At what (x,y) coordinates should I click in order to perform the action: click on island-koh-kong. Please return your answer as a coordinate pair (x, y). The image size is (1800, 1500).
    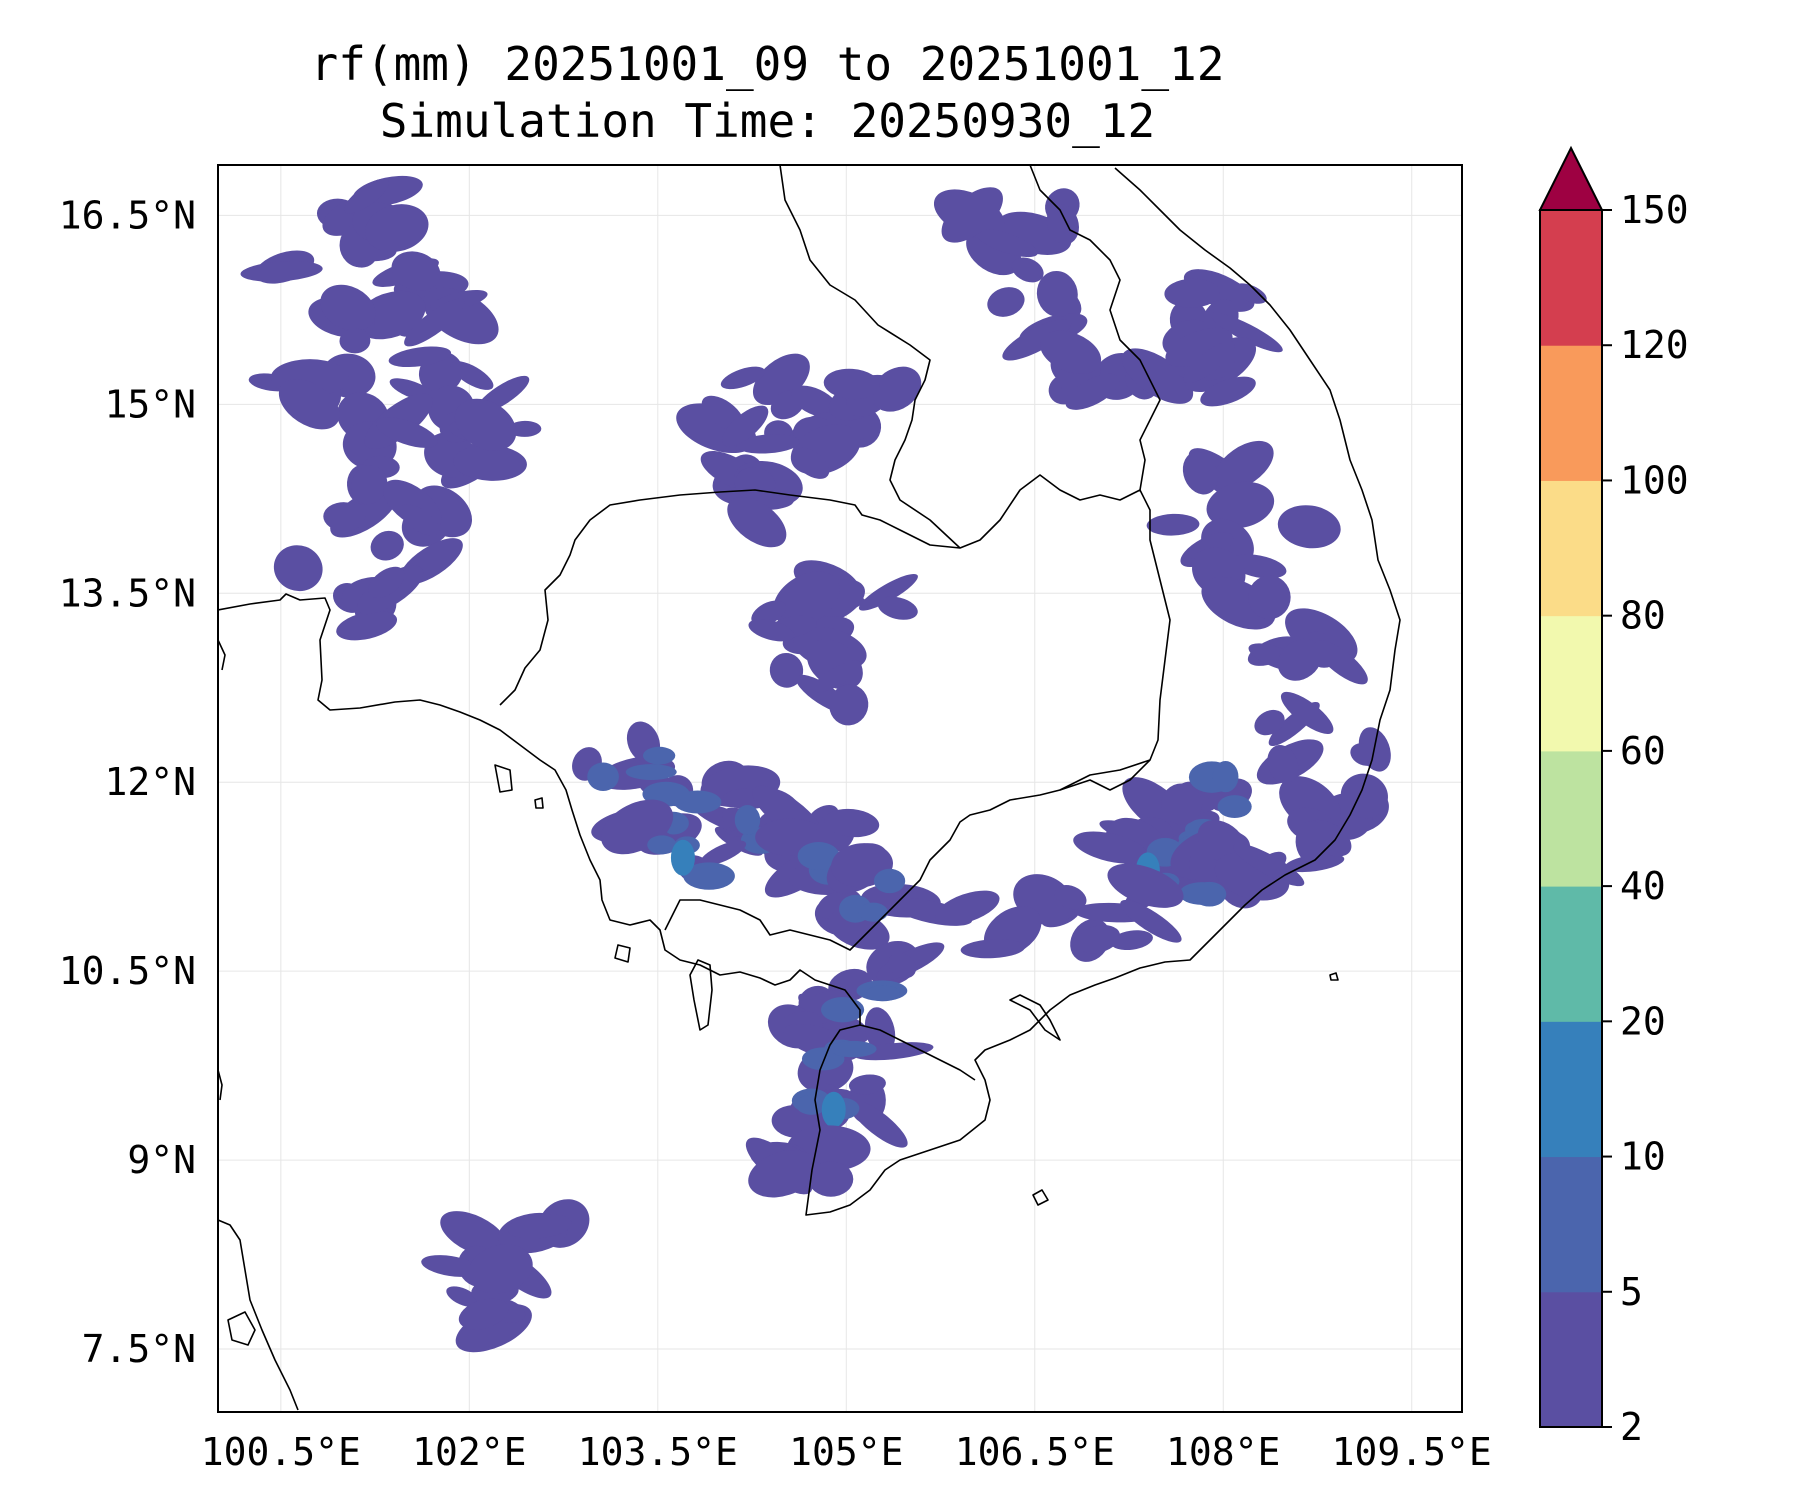
    Looking at the image, I should click on (503, 778).